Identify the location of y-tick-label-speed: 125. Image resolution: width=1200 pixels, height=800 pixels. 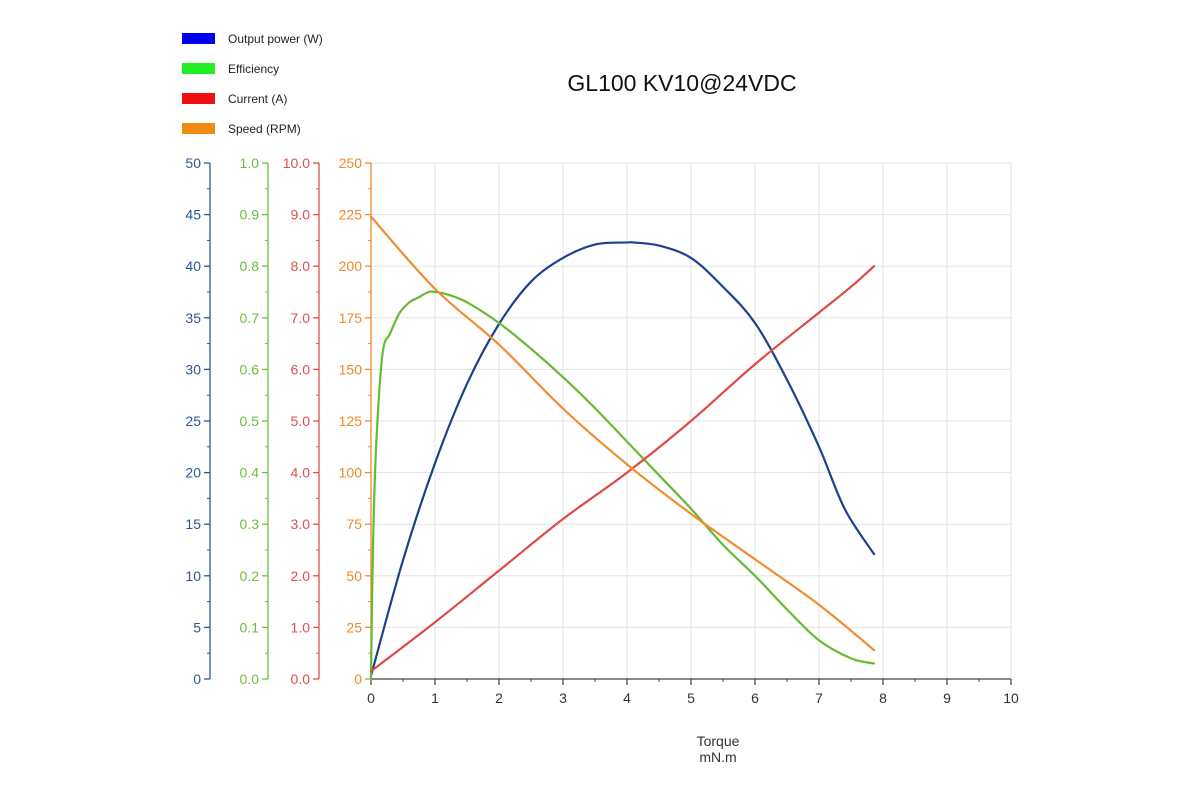
(351, 421).